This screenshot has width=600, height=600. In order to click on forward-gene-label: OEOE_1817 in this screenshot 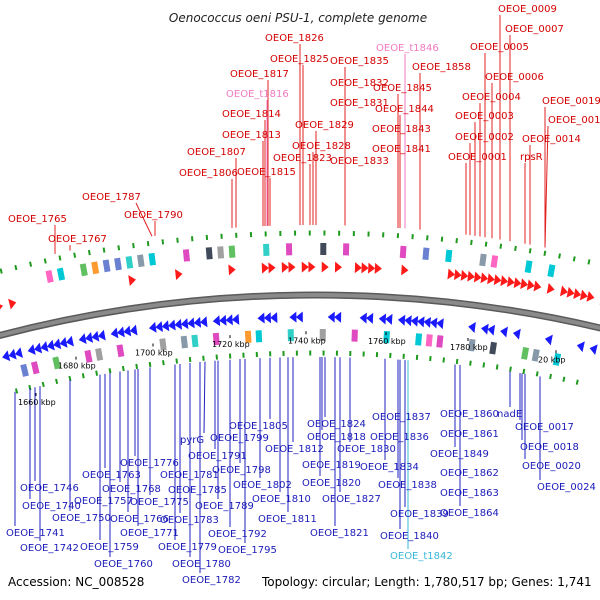, I will do `click(259, 74)`.